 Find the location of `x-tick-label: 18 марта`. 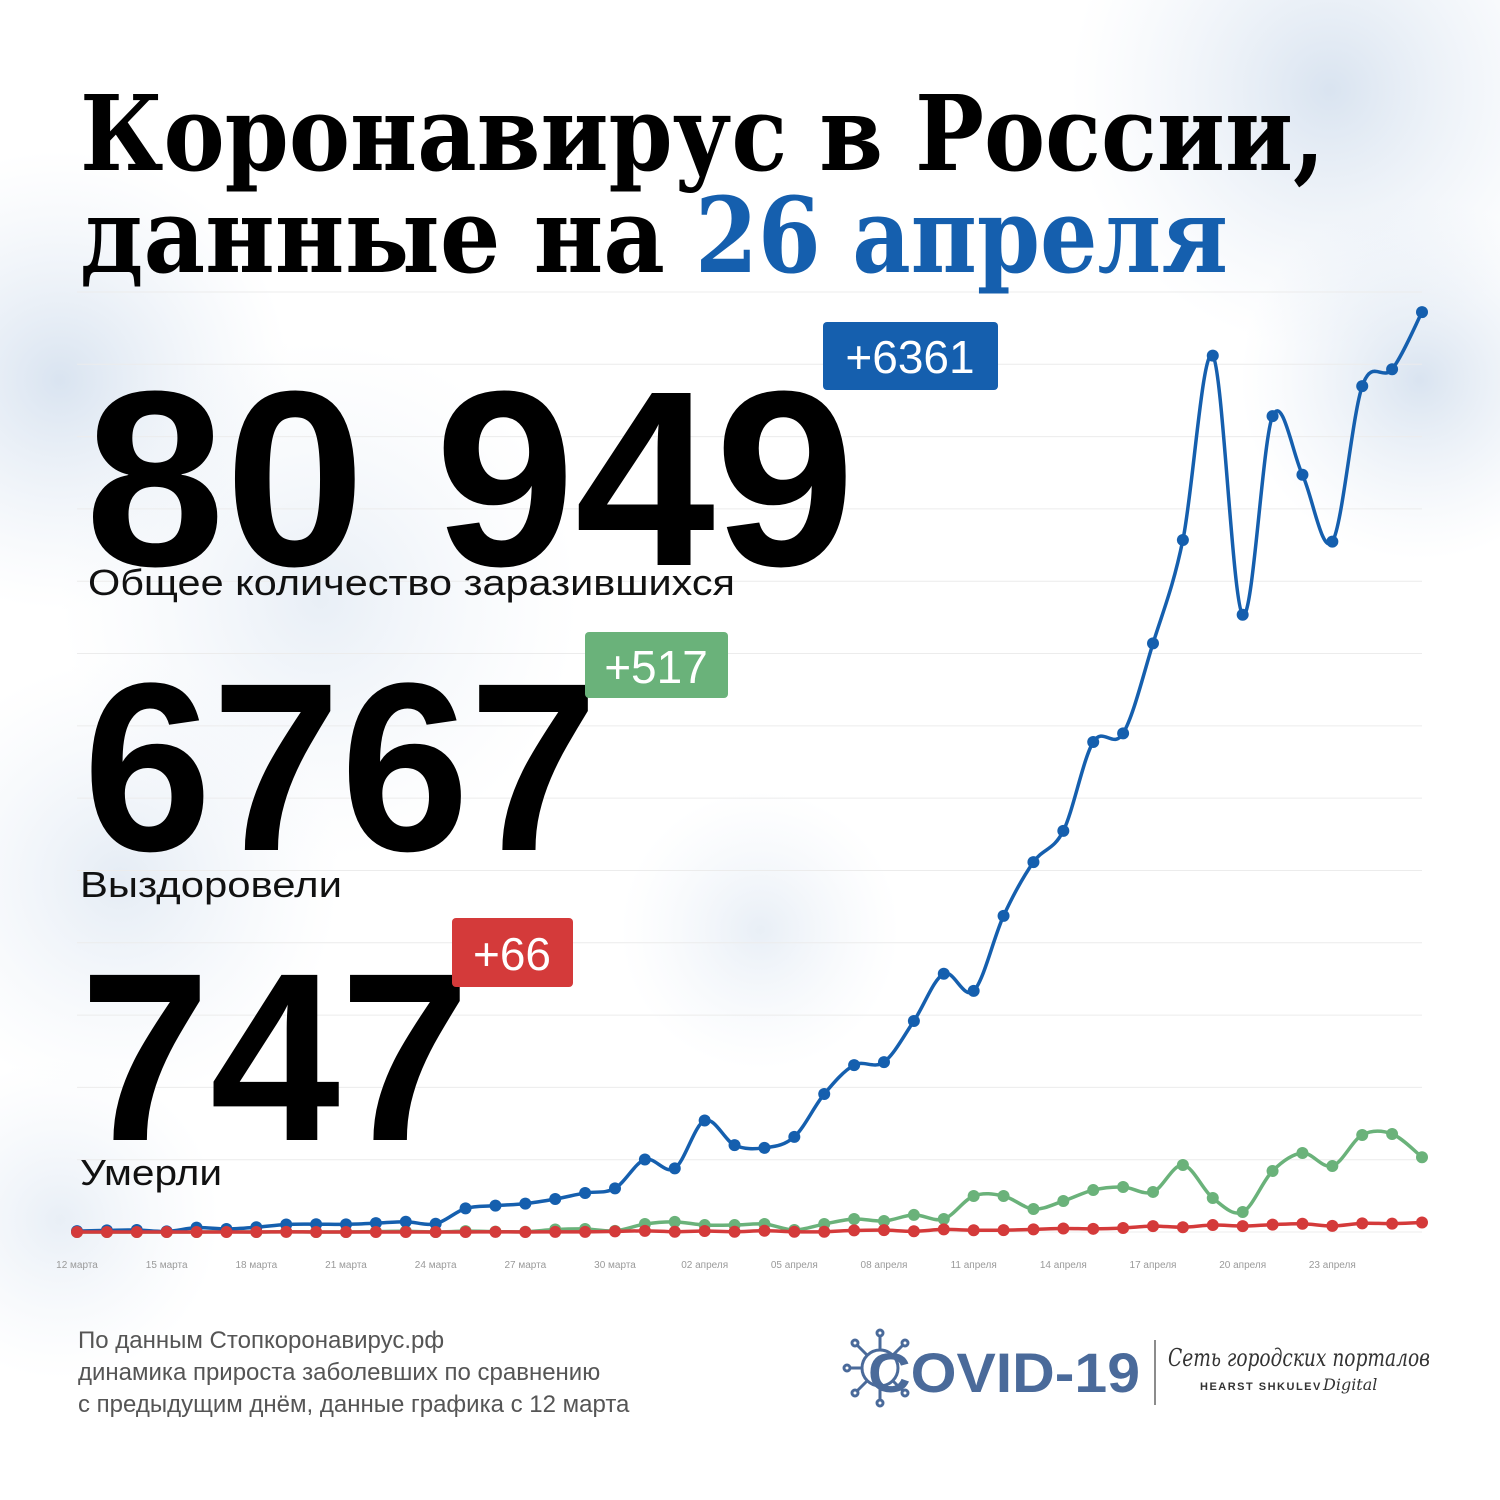

x-tick-label: 18 марта is located at coordinates (256, 1265).